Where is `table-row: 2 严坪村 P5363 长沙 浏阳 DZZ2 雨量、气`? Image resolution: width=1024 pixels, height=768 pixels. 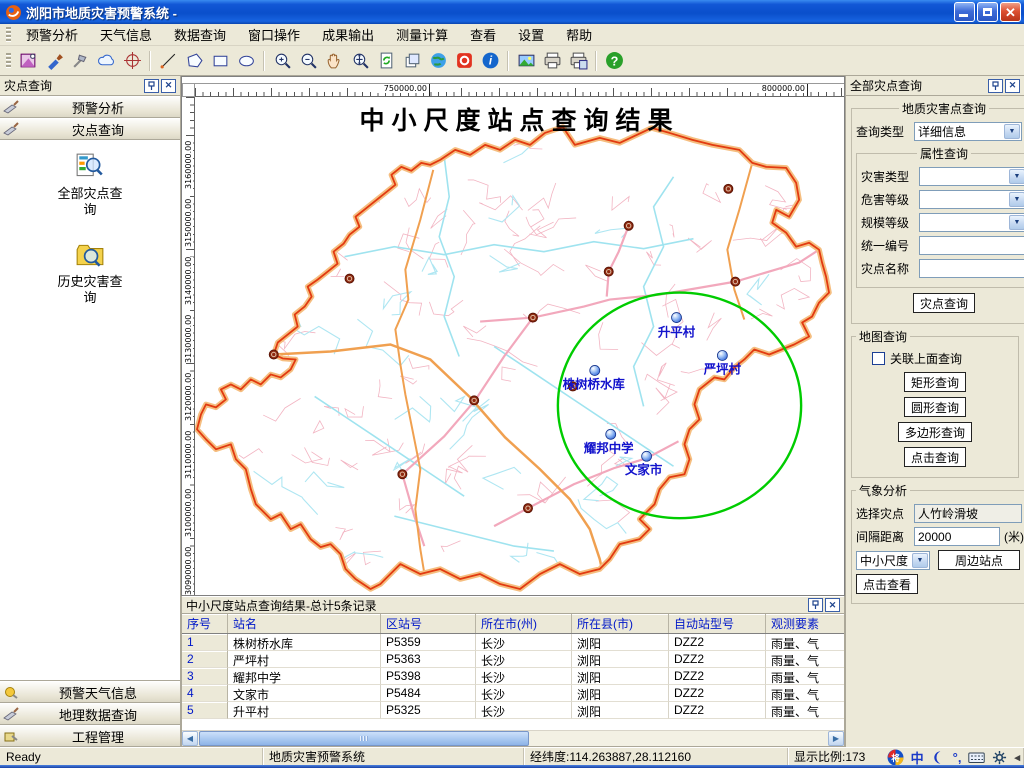
table-row: 2 严坪村 P5363 长沙 浏阳 DZZ2 雨量、气 is located at coordinates (513, 659).